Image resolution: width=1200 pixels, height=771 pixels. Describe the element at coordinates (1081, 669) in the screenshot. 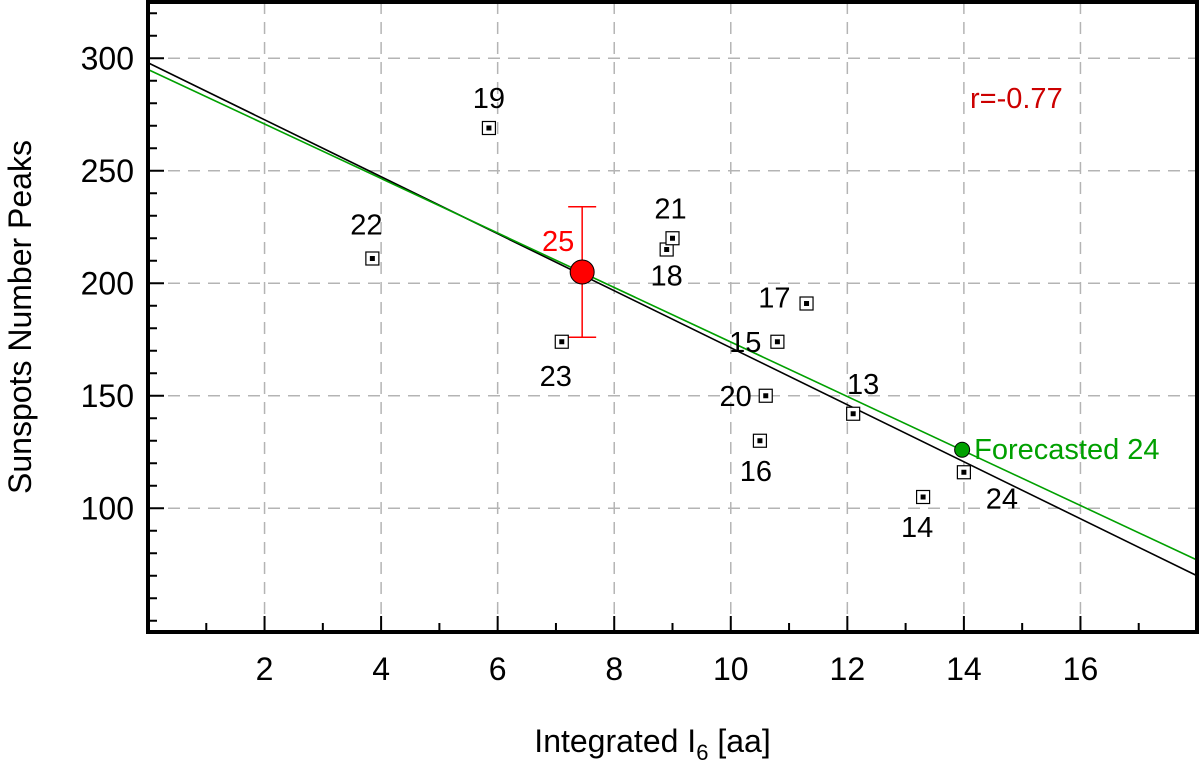

I see `x-tick-label: 16` at that location.